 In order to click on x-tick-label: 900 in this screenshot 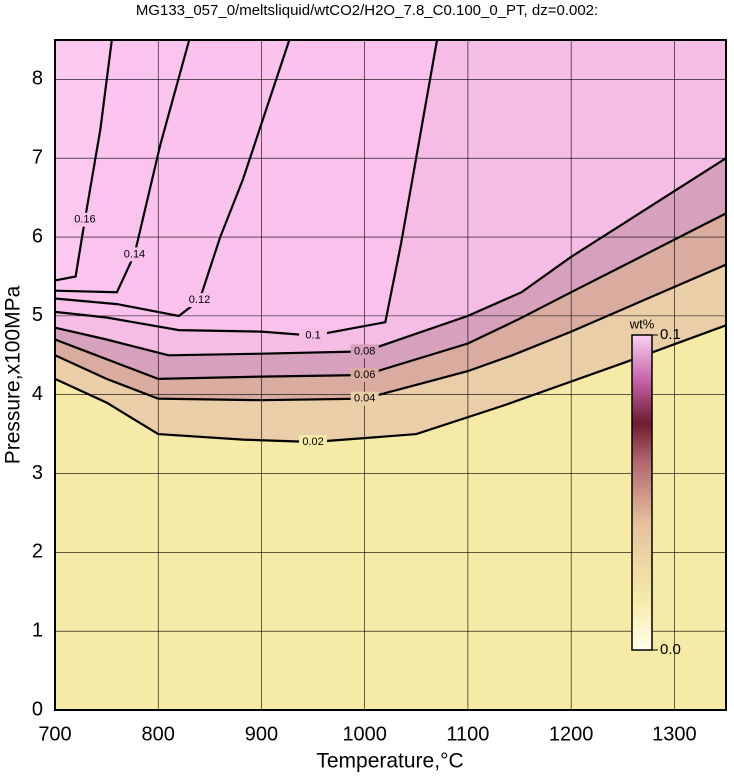, I will do `click(261, 734)`.